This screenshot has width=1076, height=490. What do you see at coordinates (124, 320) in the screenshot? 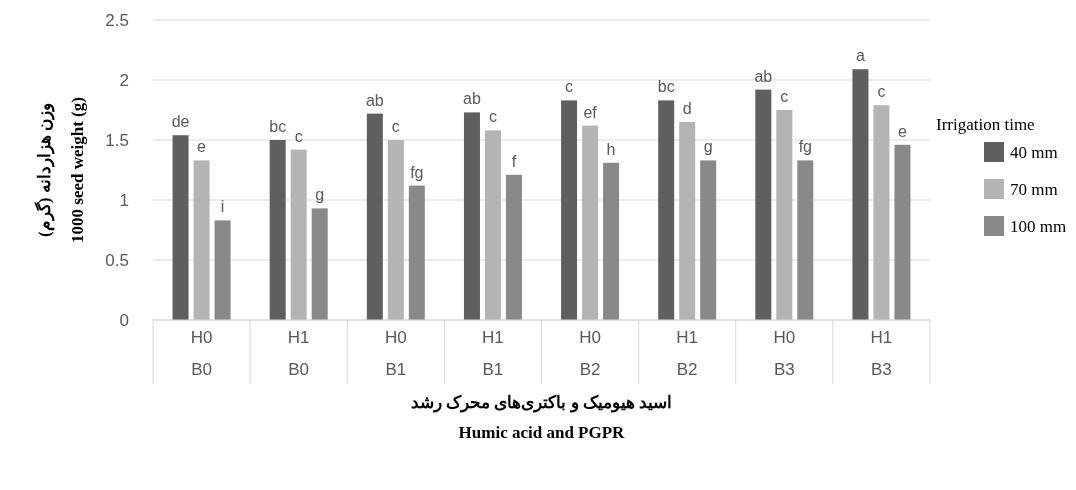
I see `y-tick-label: 0` at bounding box center [124, 320].